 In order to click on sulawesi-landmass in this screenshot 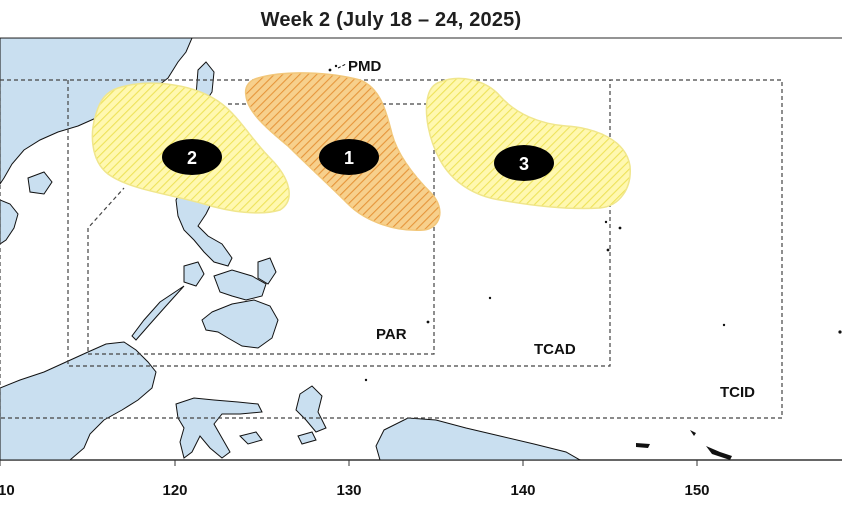, I will do `click(219, 428)`.